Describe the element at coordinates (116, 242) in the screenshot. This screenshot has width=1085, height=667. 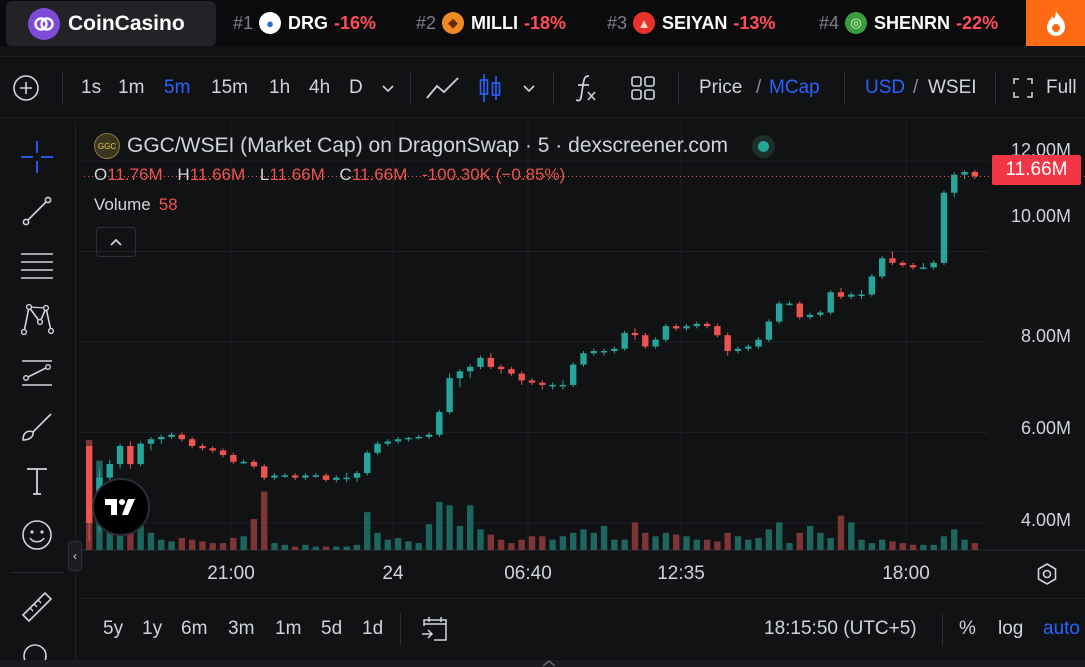
I see `collapse-legend-button` at that location.